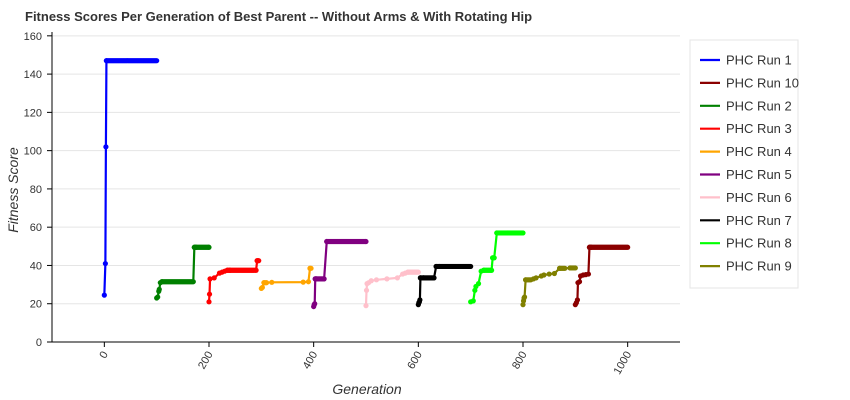 The width and height of the screenshot is (850, 400). I want to click on legend-item: PHC Run 8, so click(746, 243).